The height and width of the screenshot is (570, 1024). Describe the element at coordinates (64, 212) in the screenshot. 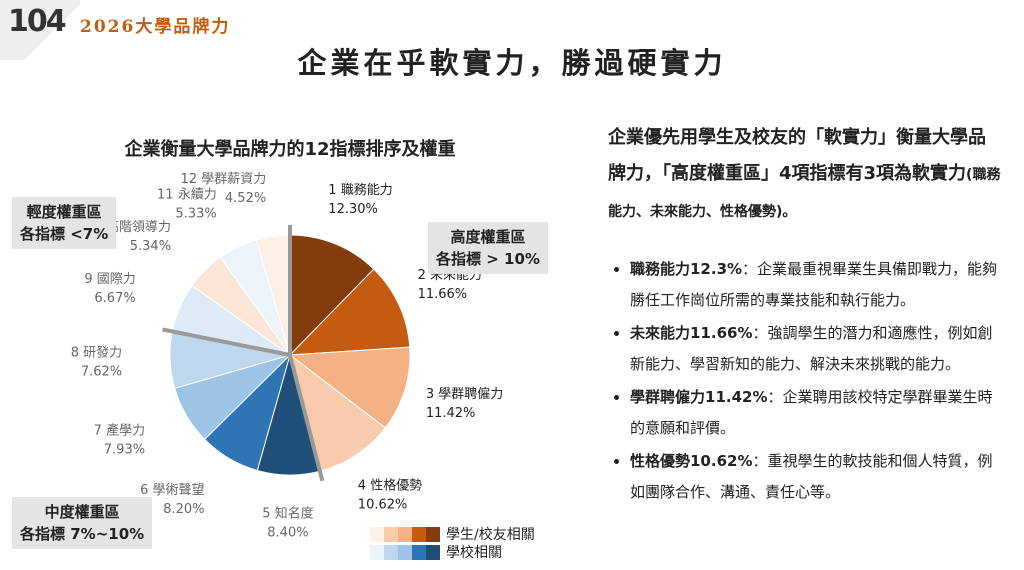

I see `zone-name: 輕度權重區` at that location.